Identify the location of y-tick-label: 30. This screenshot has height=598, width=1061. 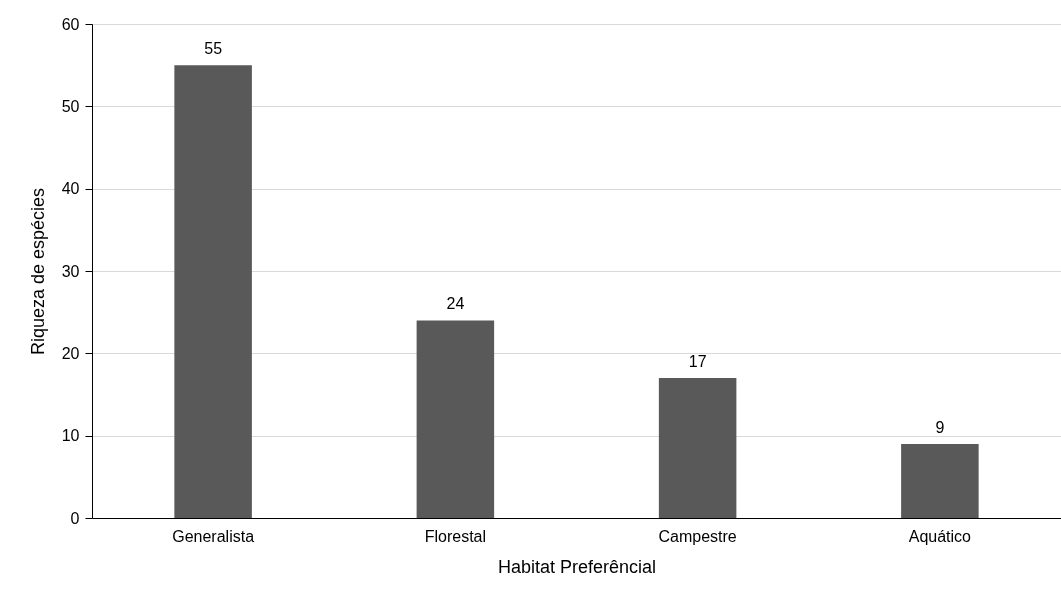
(70, 271).